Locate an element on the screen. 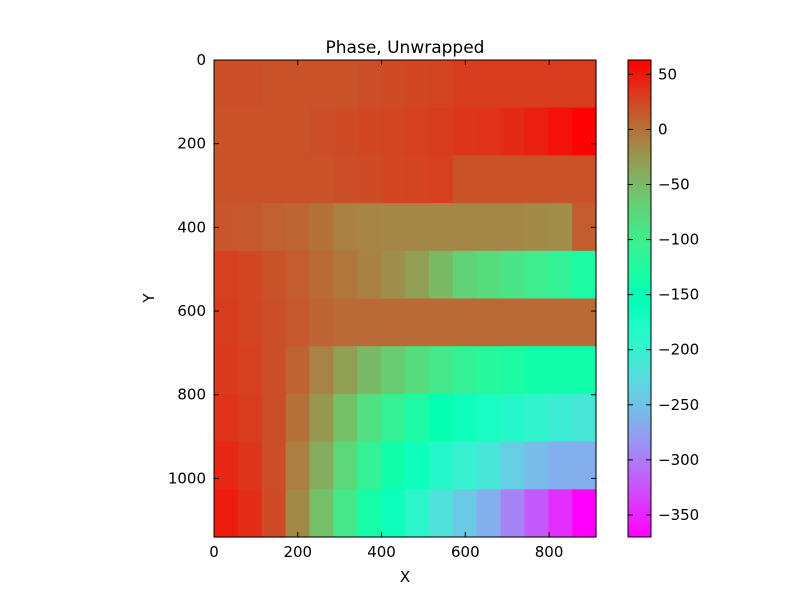 This screenshot has height=597, width=800. y-tick-label: 800 is located at coordinates (191, 395).